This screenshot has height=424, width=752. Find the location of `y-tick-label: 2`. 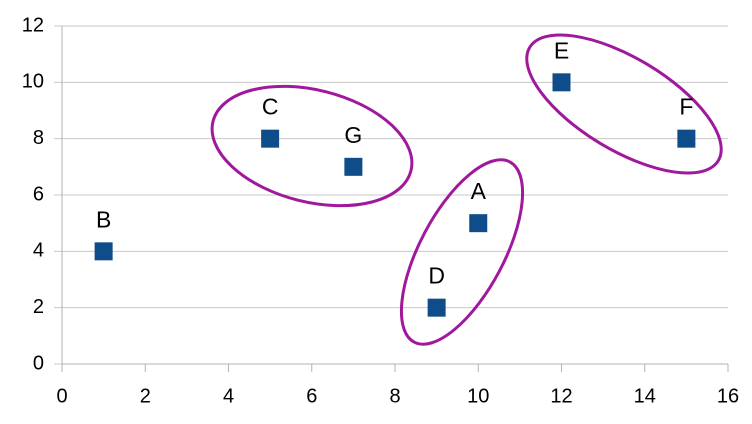

y-tick-label: 2 is located at coordinates (38, 307).